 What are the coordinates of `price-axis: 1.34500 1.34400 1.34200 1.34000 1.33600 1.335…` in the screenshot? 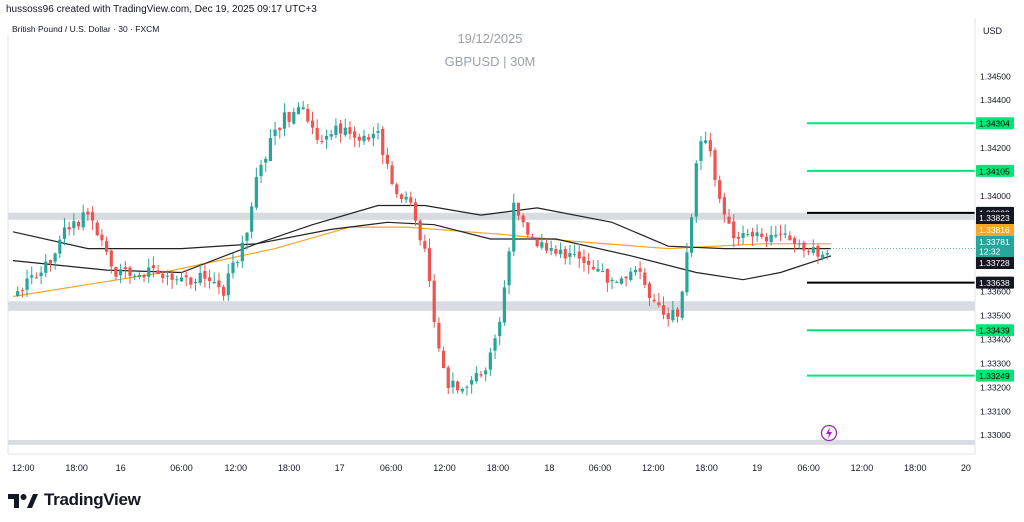 It's located at (995, 255).